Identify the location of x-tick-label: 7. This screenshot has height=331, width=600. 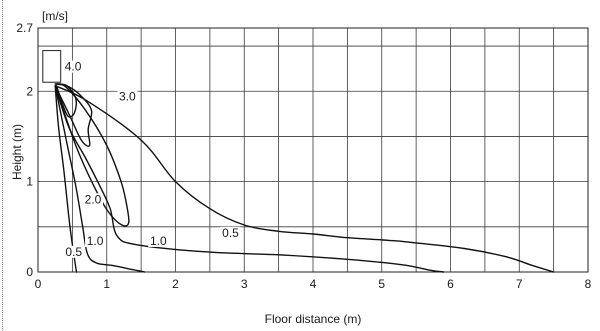
(519, 284).